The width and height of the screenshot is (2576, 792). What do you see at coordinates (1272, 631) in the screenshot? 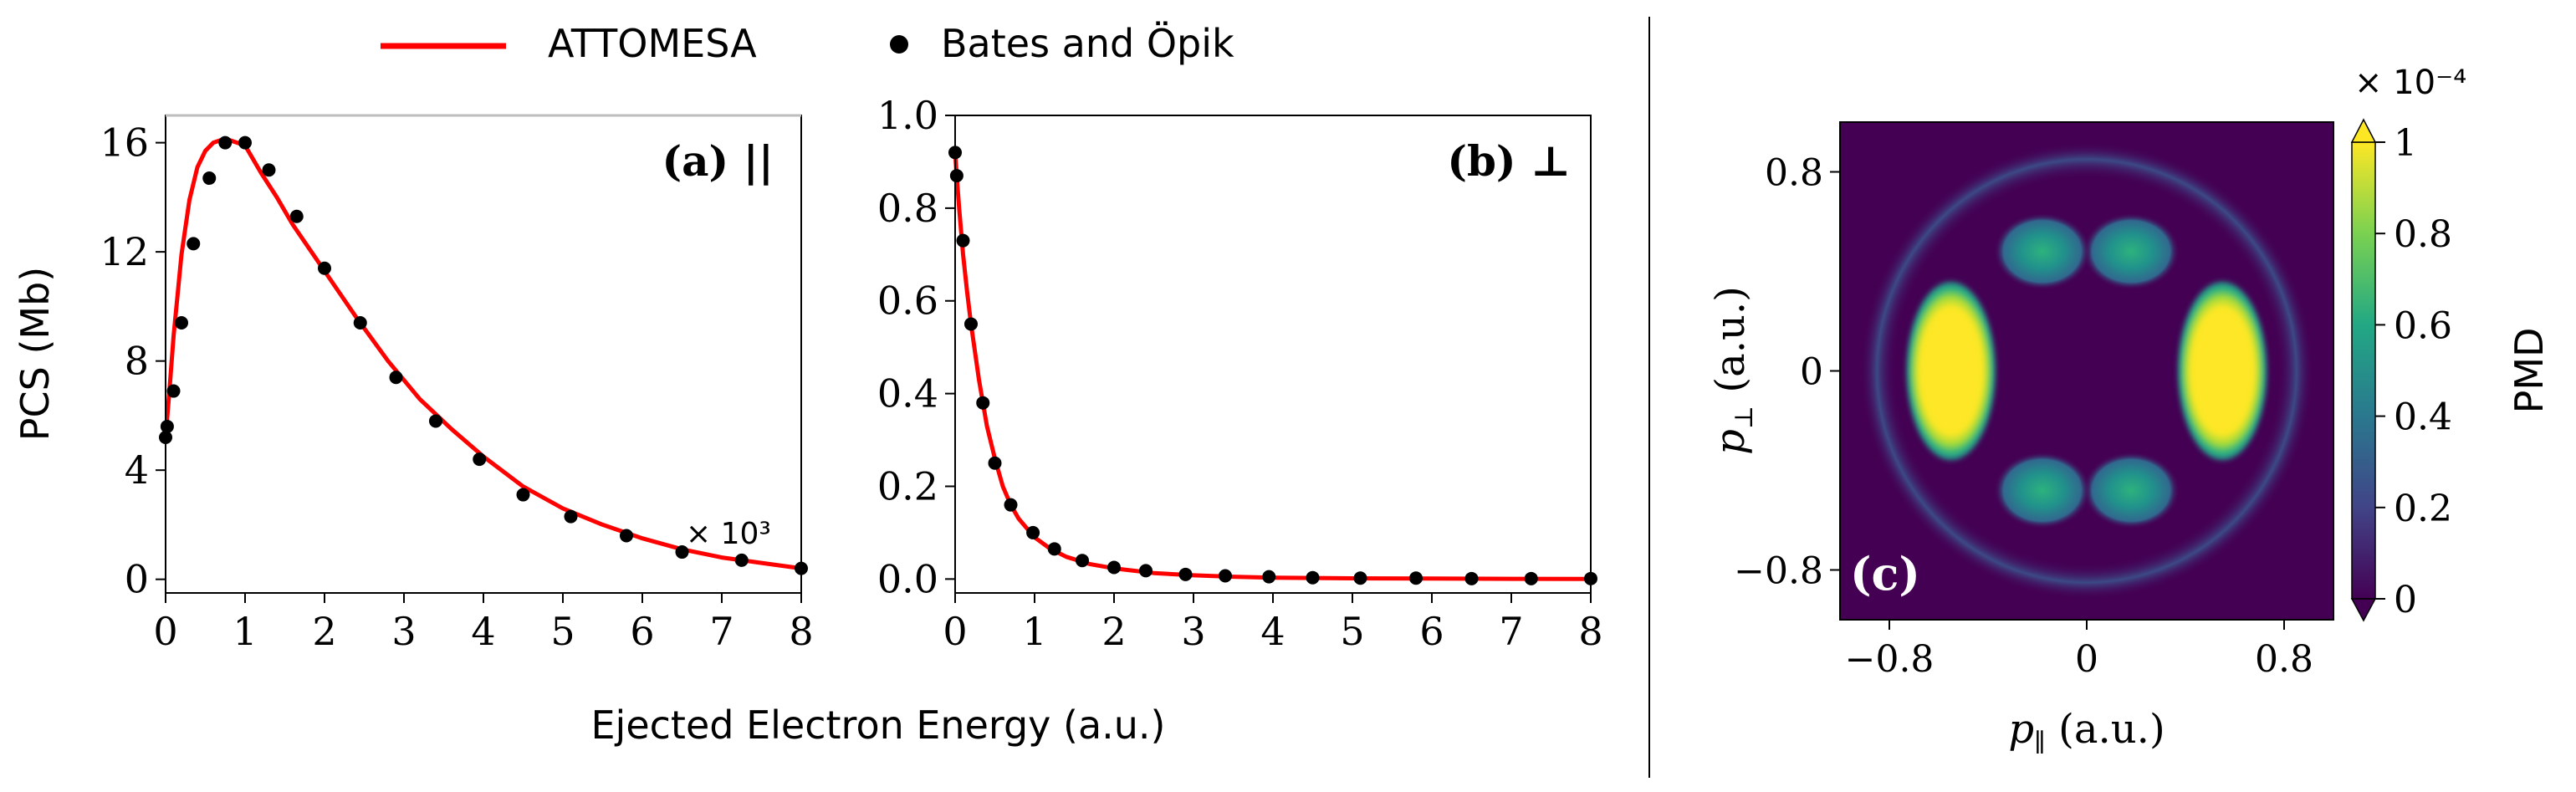
I see `panel-b-xtick-label: 4` at bounding box center [1272, 631].